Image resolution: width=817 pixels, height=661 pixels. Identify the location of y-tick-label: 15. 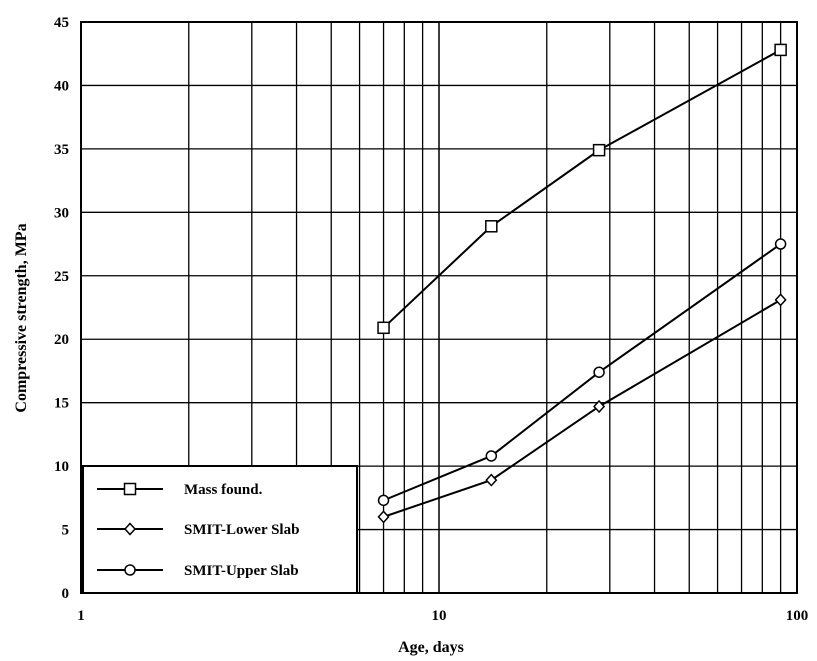
(61, 404).